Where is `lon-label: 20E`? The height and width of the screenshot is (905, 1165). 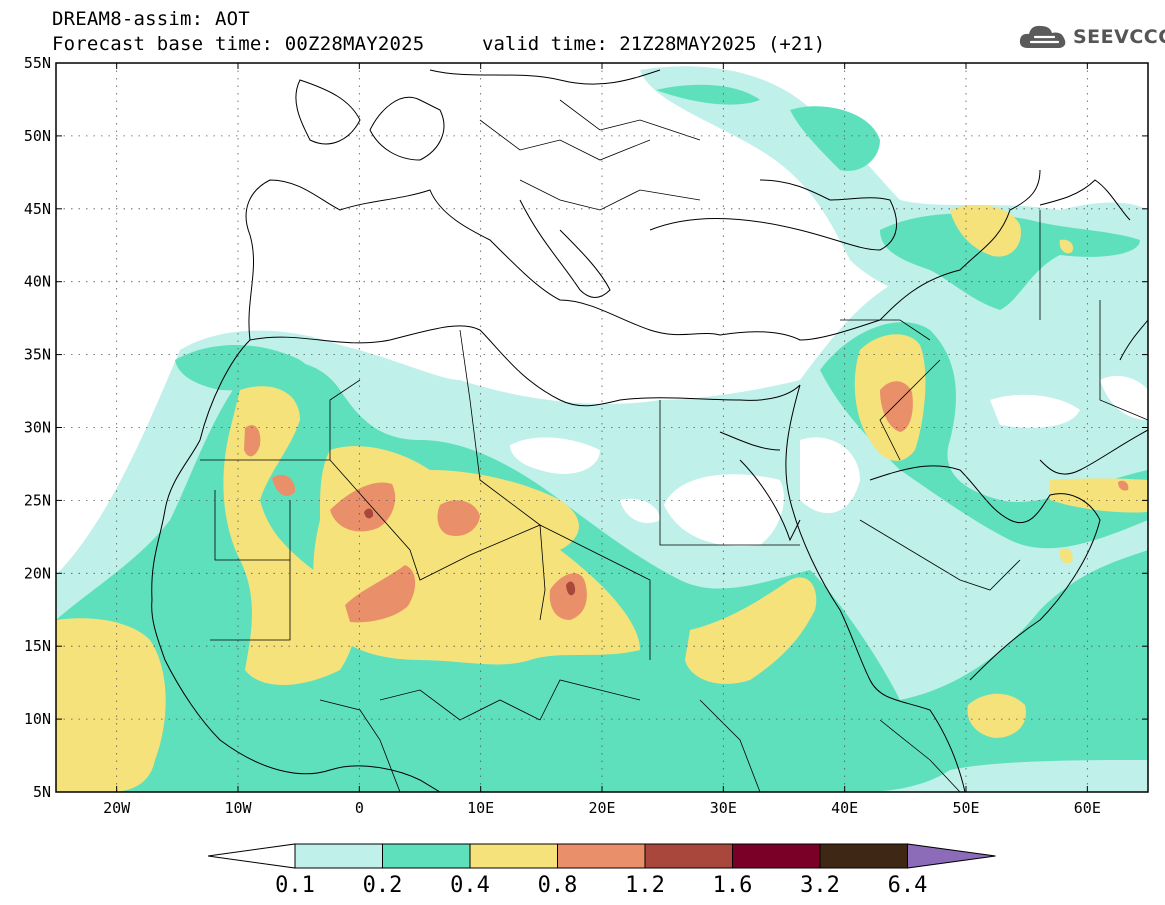 lon-label: 20E is located at coordinates (601, 808).